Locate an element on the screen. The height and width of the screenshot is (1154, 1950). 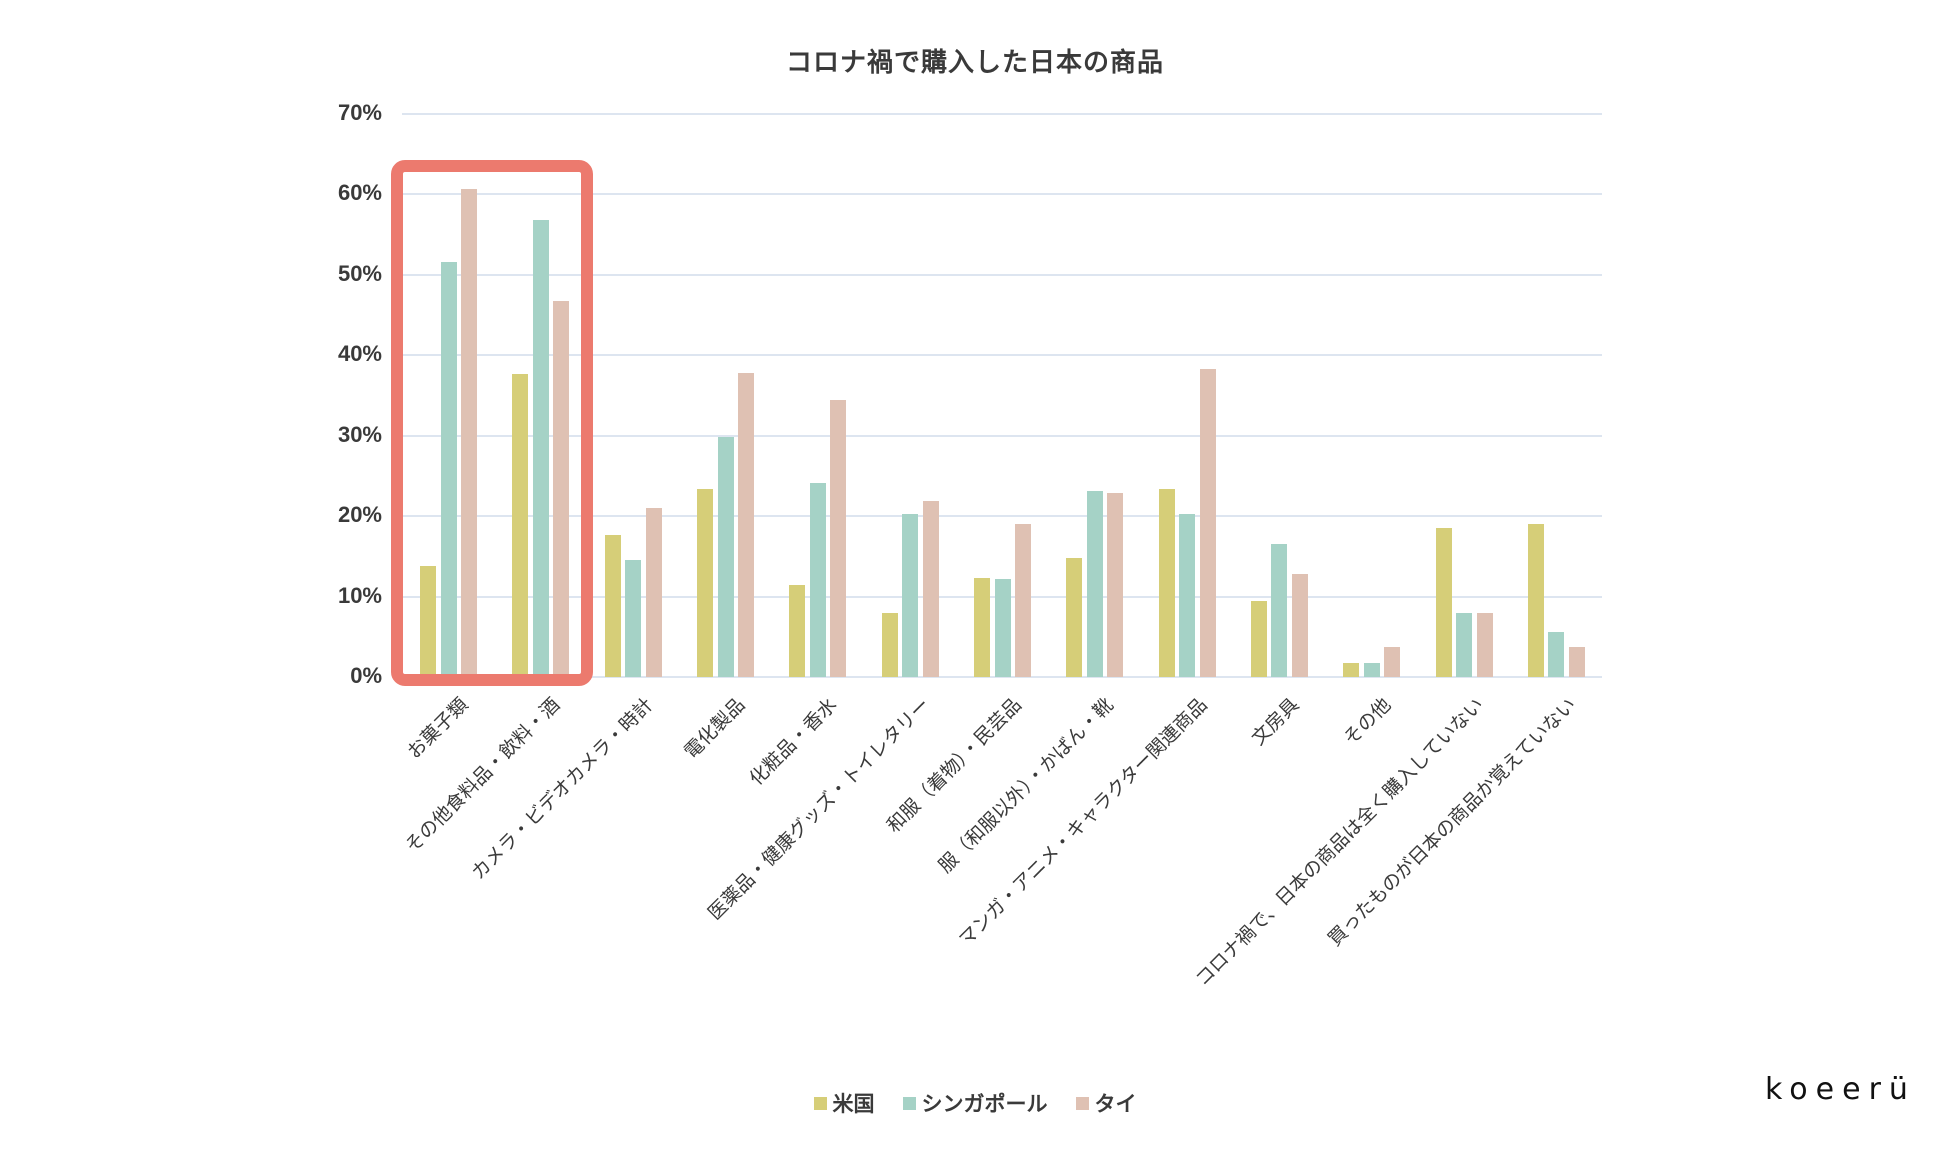
y-tick-label: 10% is located at coordinates (359, 595).